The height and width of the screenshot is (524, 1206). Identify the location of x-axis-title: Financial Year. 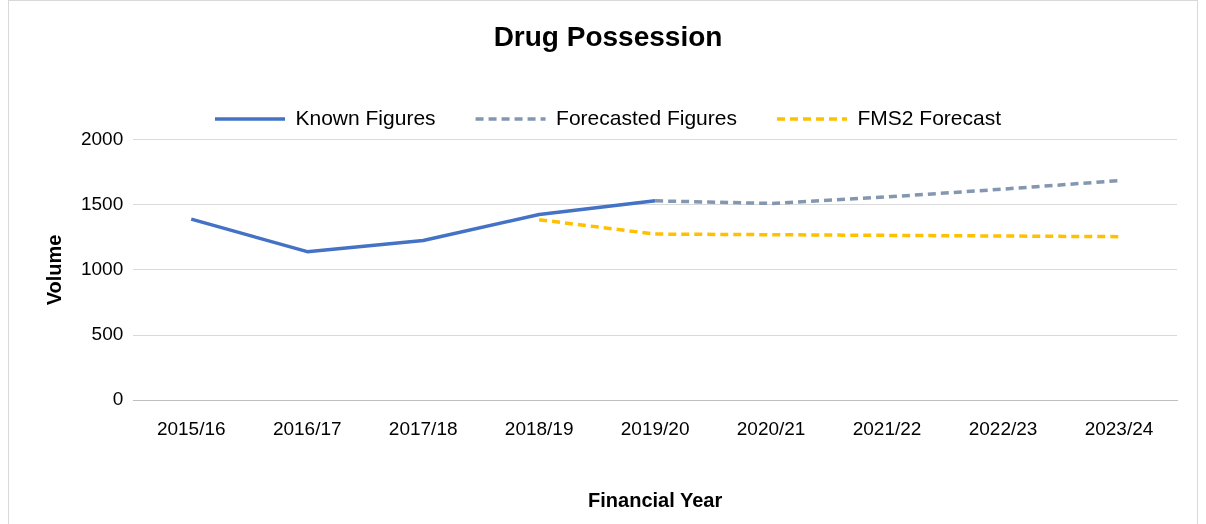
(655, 499).